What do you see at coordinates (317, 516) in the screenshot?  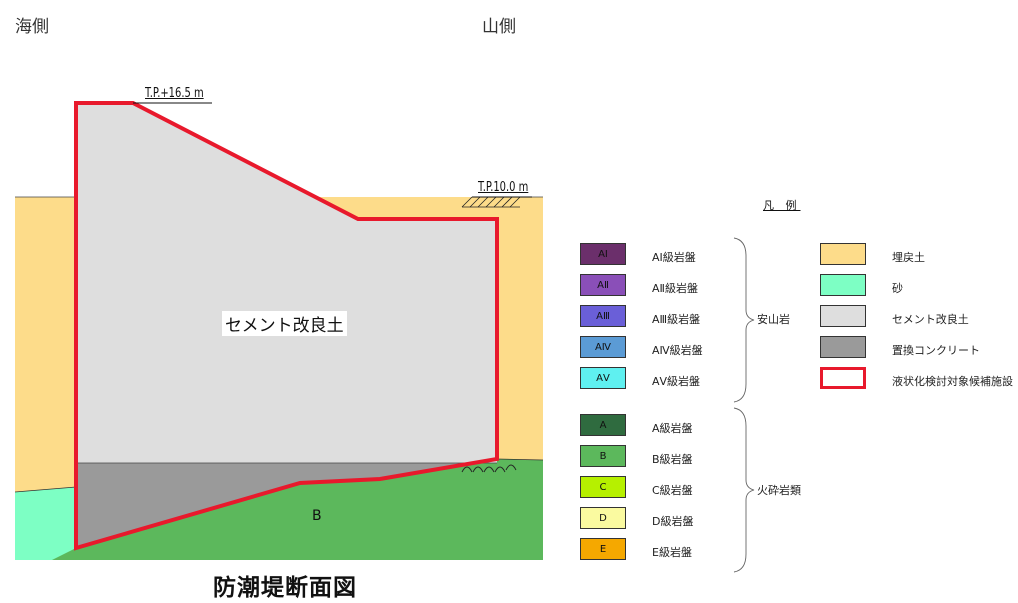 I see `rock-b-zone-label: B` at bounding box center [317, 516].